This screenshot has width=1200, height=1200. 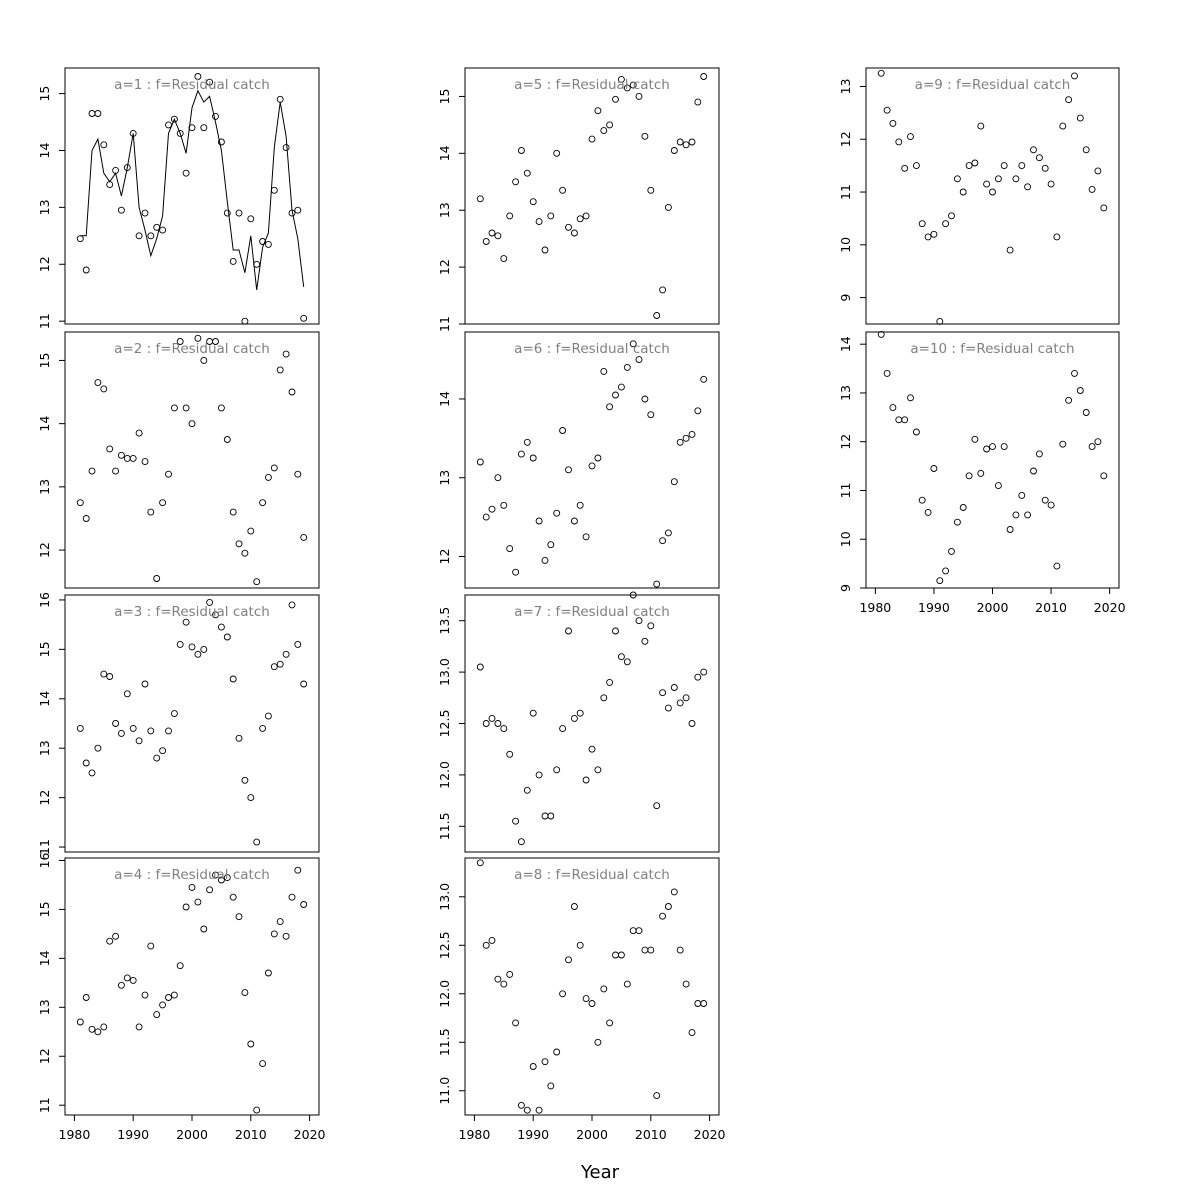 What do you see at coordinates (600, 1172) in the screenshot?
I see `x-axis-label: Year` at bounding box center [600, 1172].